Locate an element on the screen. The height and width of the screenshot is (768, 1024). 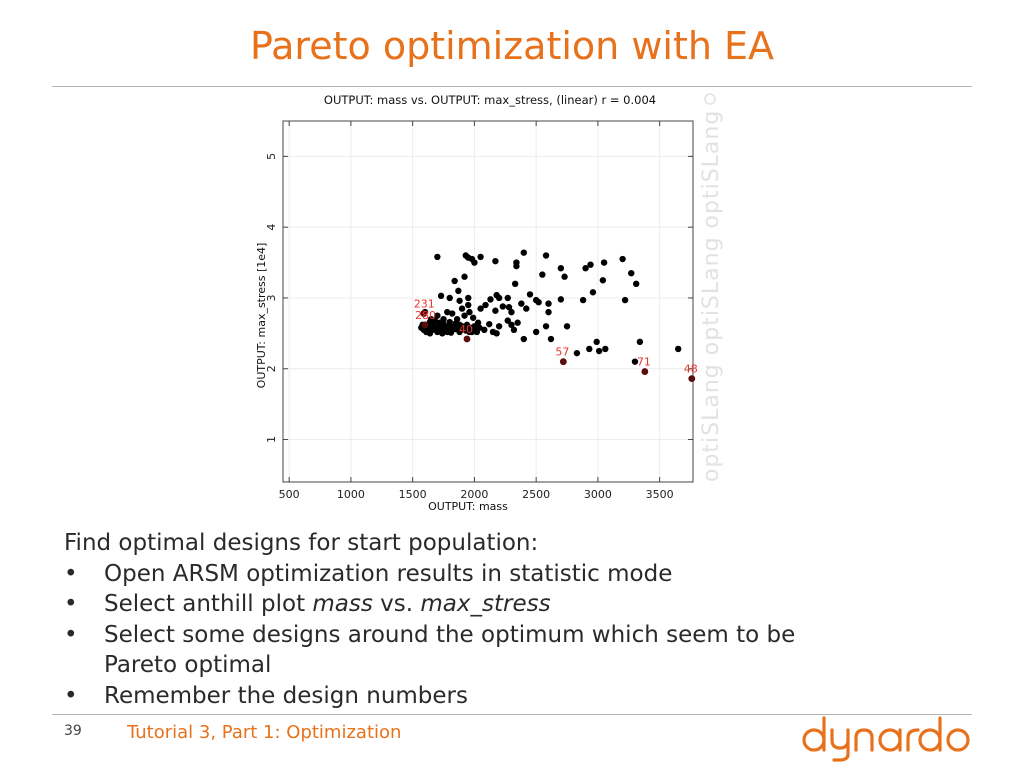
point-label: 40 is located at coordinates (466, 329).